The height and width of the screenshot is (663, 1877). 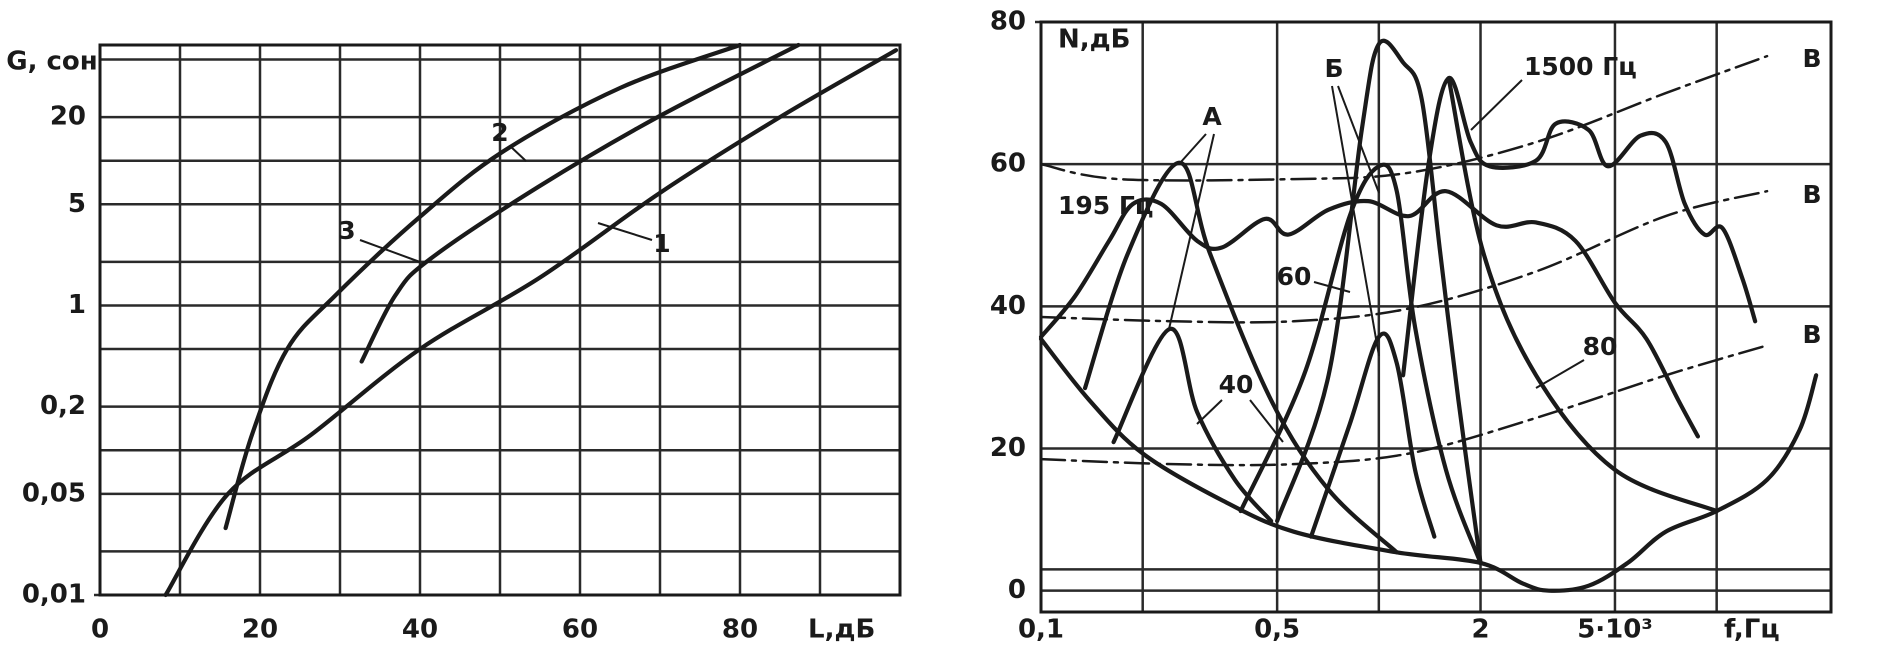 I want to click on y-axis-label: G, сон, so click(x=52, y=62).